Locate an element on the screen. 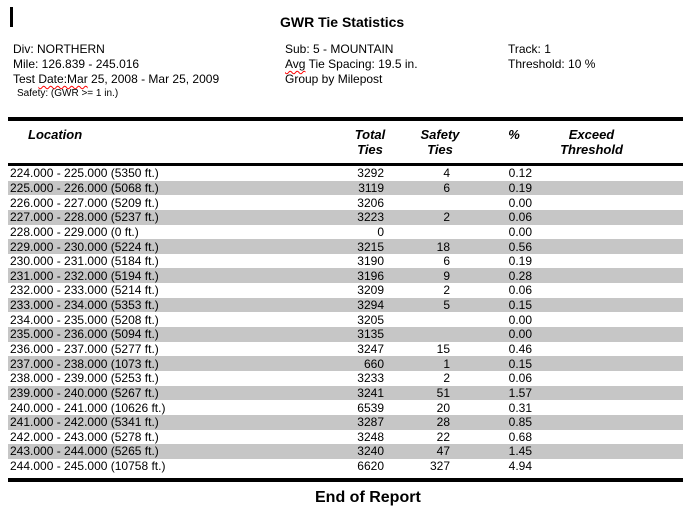 This screenshot has width=689, height=522. sub-line: Sub: 5 - MOUNTAIN is located at coordinates (339, 49).